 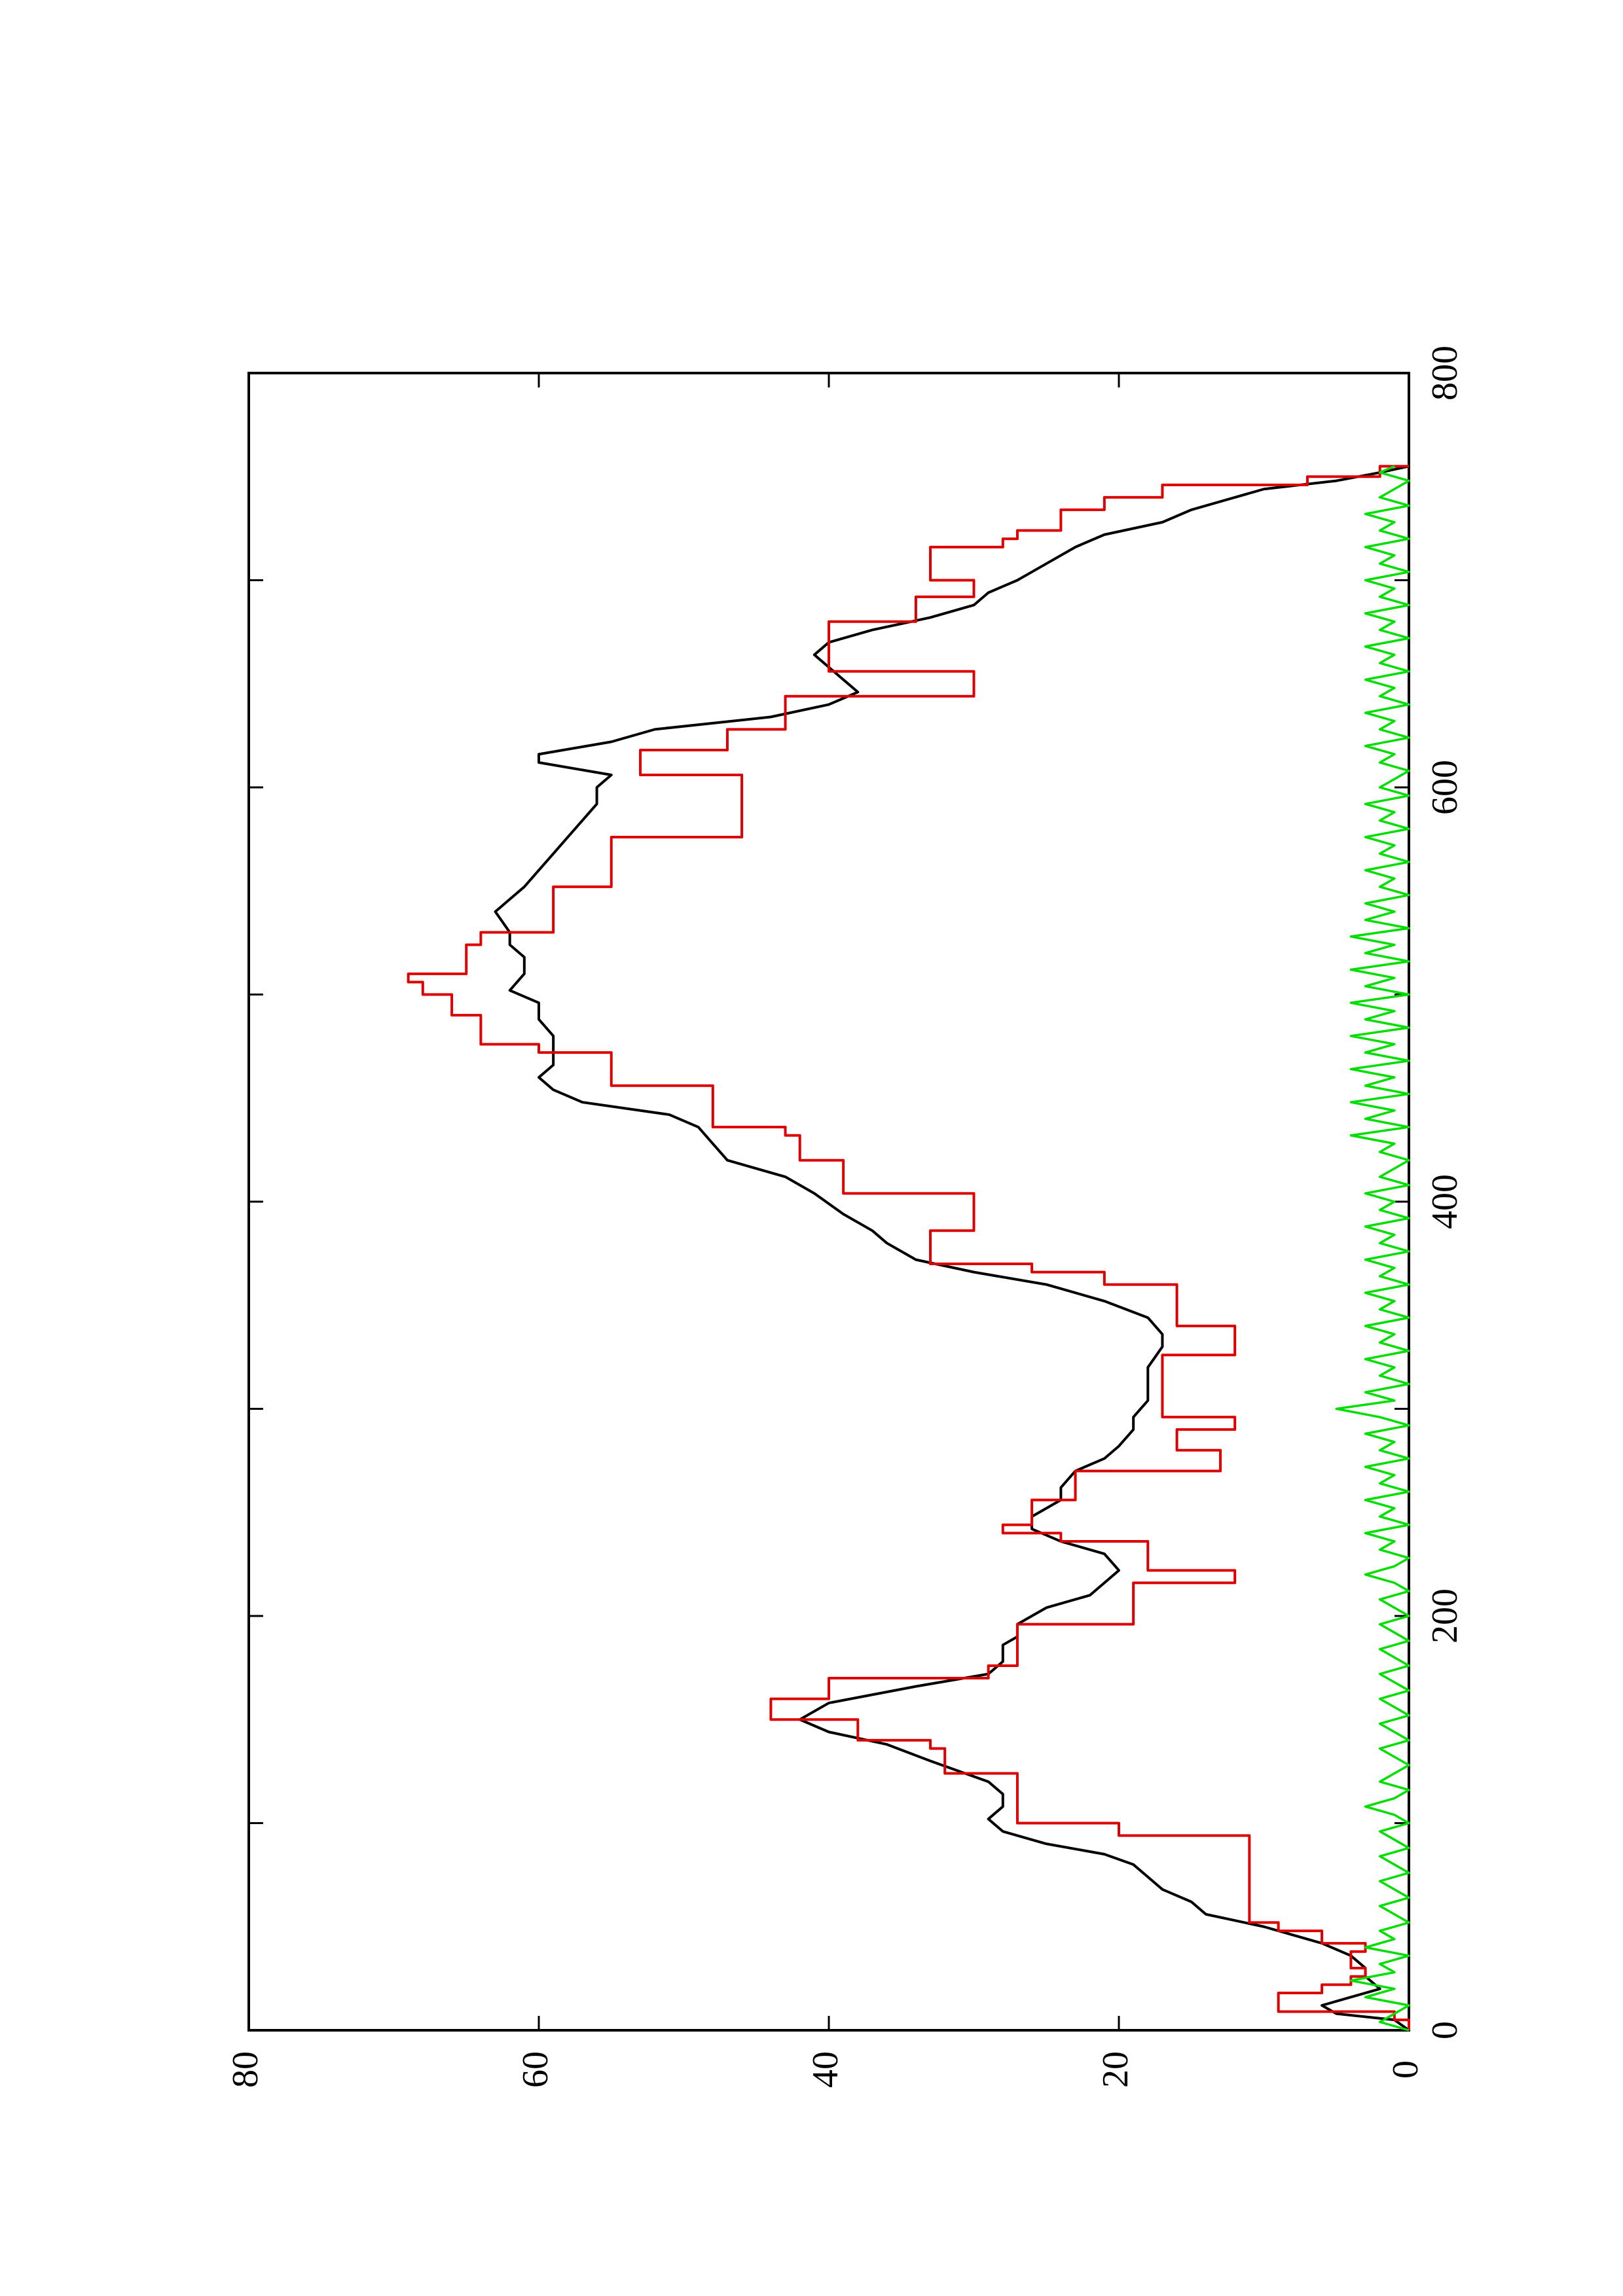 What do you see at coordinates (1445, 1201) in the screenshot?
I see `x-tick-label: 400` at bounding box center [1445, 1201].